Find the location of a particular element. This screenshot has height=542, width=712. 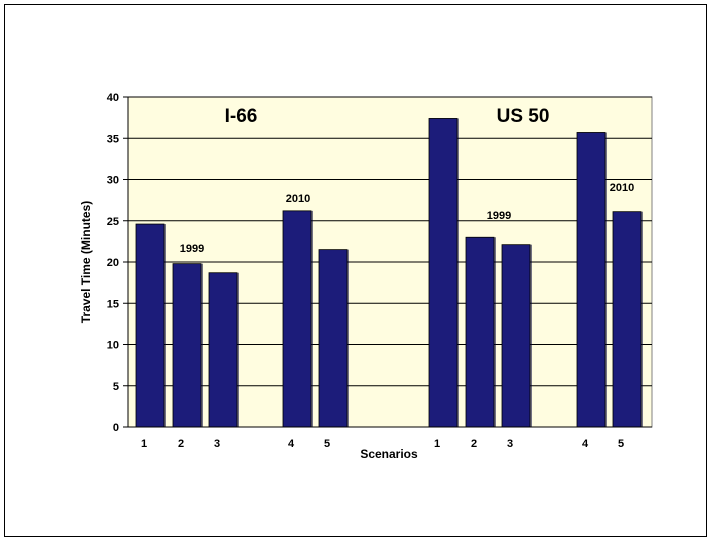

annotation-i66-2010: 2010 is located at coordinates (298, 199).